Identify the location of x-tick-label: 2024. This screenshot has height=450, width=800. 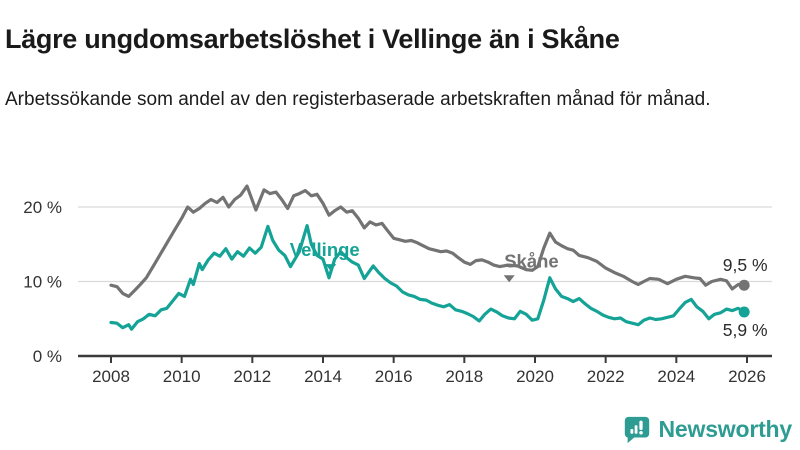
(676, 376).